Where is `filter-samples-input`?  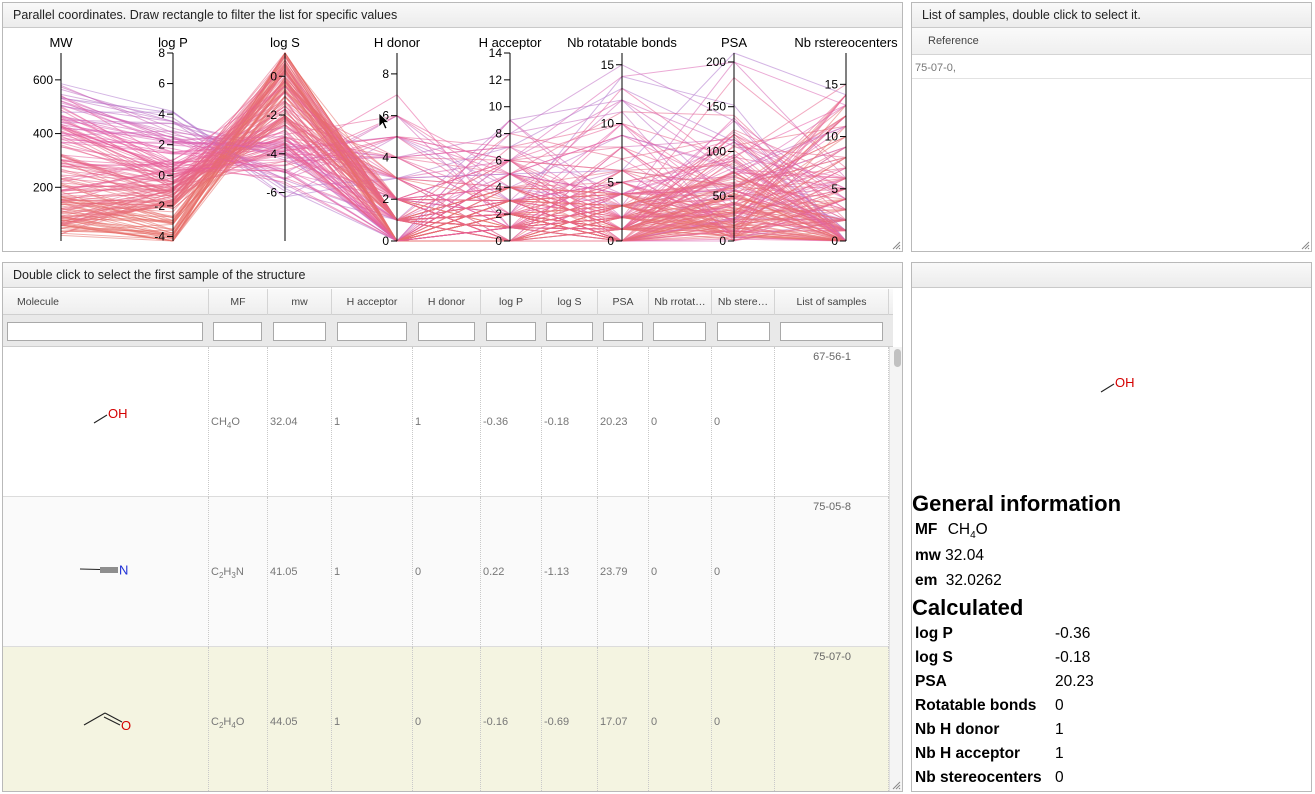 filter-samples-input is located at coordinates (831, 331).